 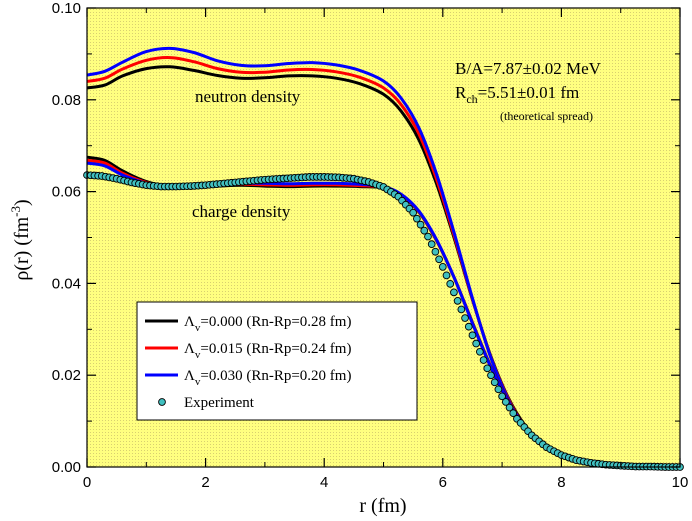 What do you see at coordinates (528, 68) in the screenshot?
I see `binding-energy-annotation: B/A=7.87±0.02 MeV` at bounding box center [528, 68].